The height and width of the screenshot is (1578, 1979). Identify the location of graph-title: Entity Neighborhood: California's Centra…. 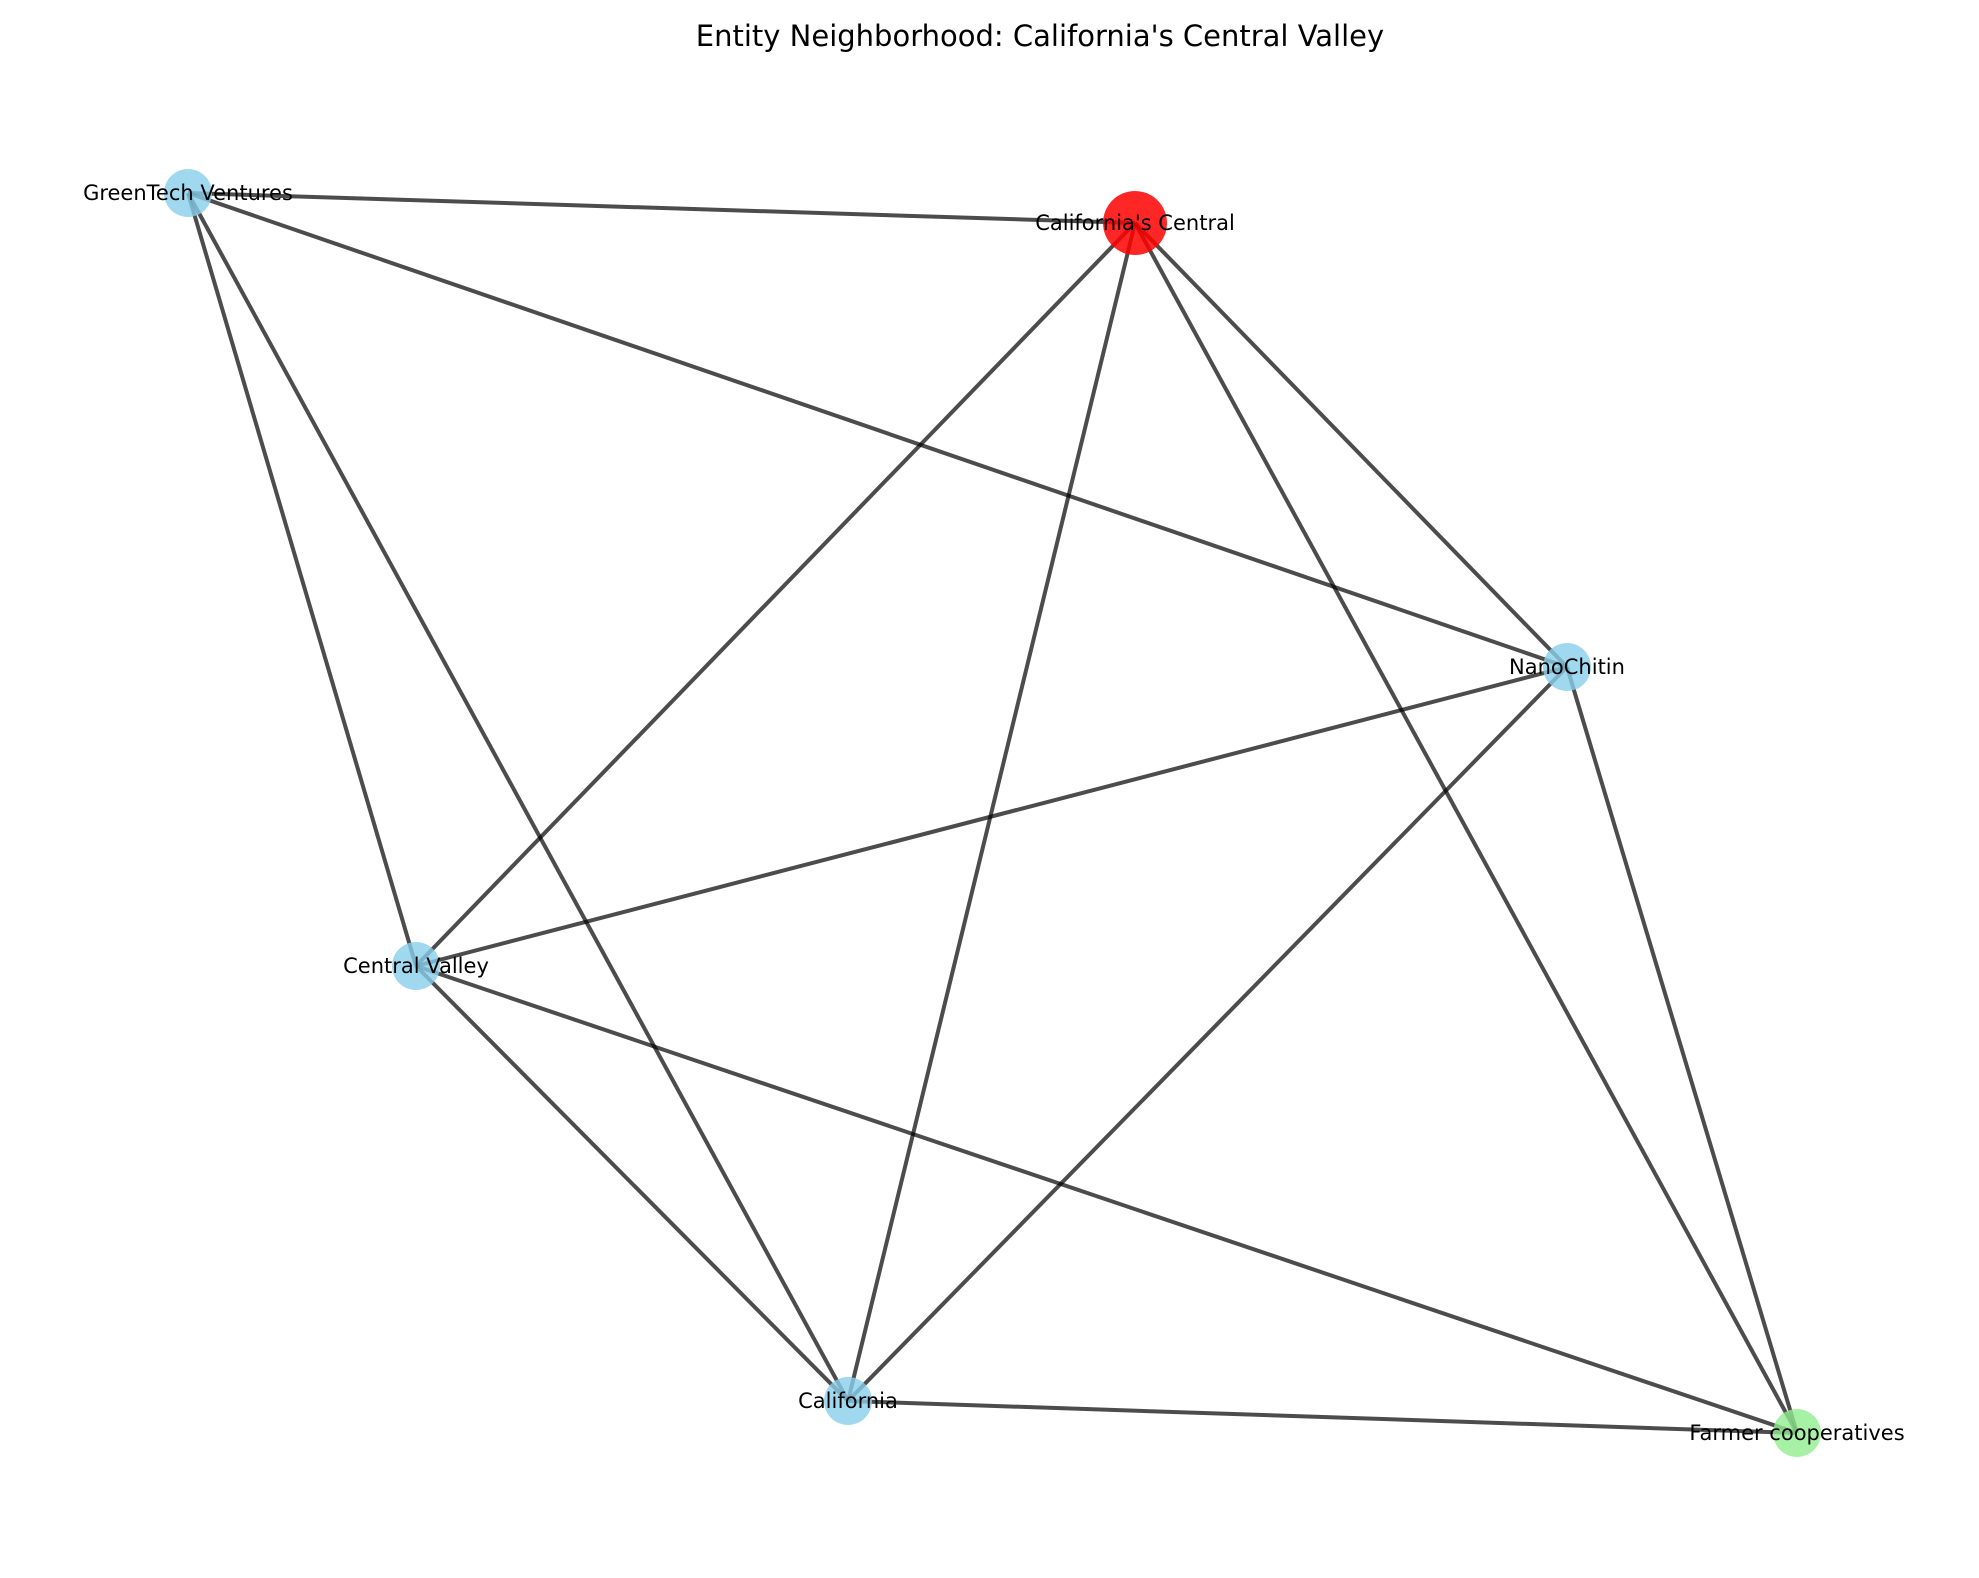
(1040, 36).